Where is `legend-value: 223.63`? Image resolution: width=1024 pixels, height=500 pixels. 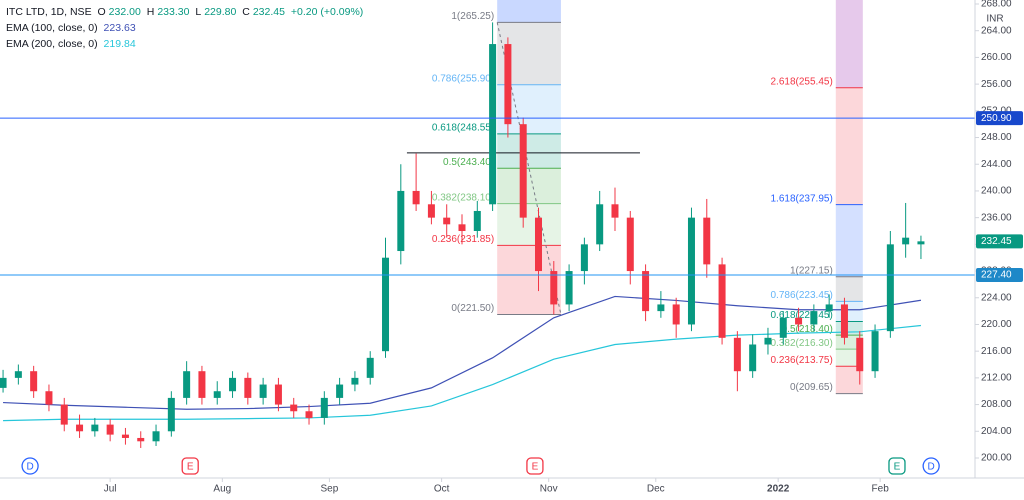 legend-value: 223.63 is located at coordinates (119, 28).